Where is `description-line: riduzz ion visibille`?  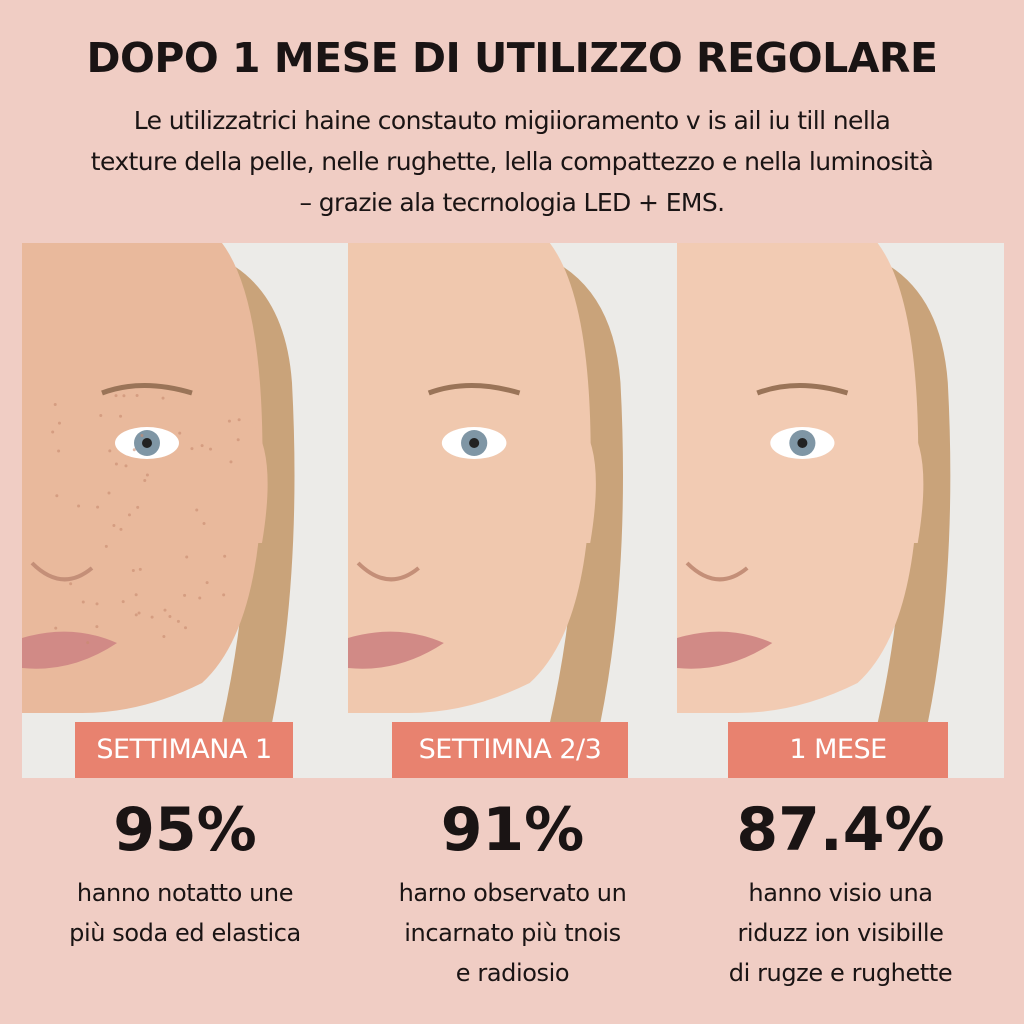
description-line: riduzz ion visibille is located at coordinates (840, 933).